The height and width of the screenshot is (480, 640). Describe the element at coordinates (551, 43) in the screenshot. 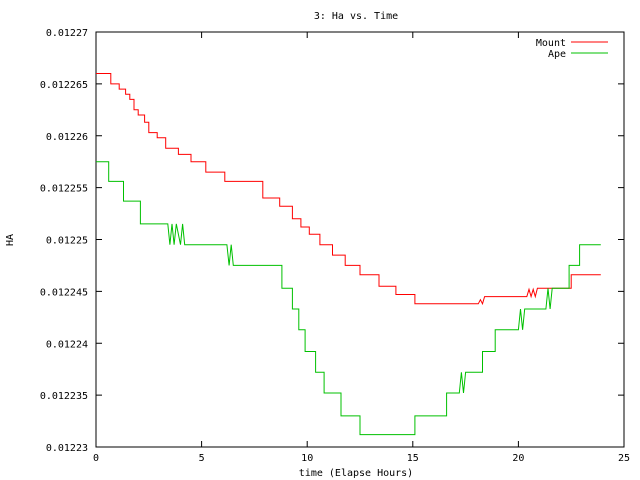

I see `legend-label-mount: Mount` at that location.